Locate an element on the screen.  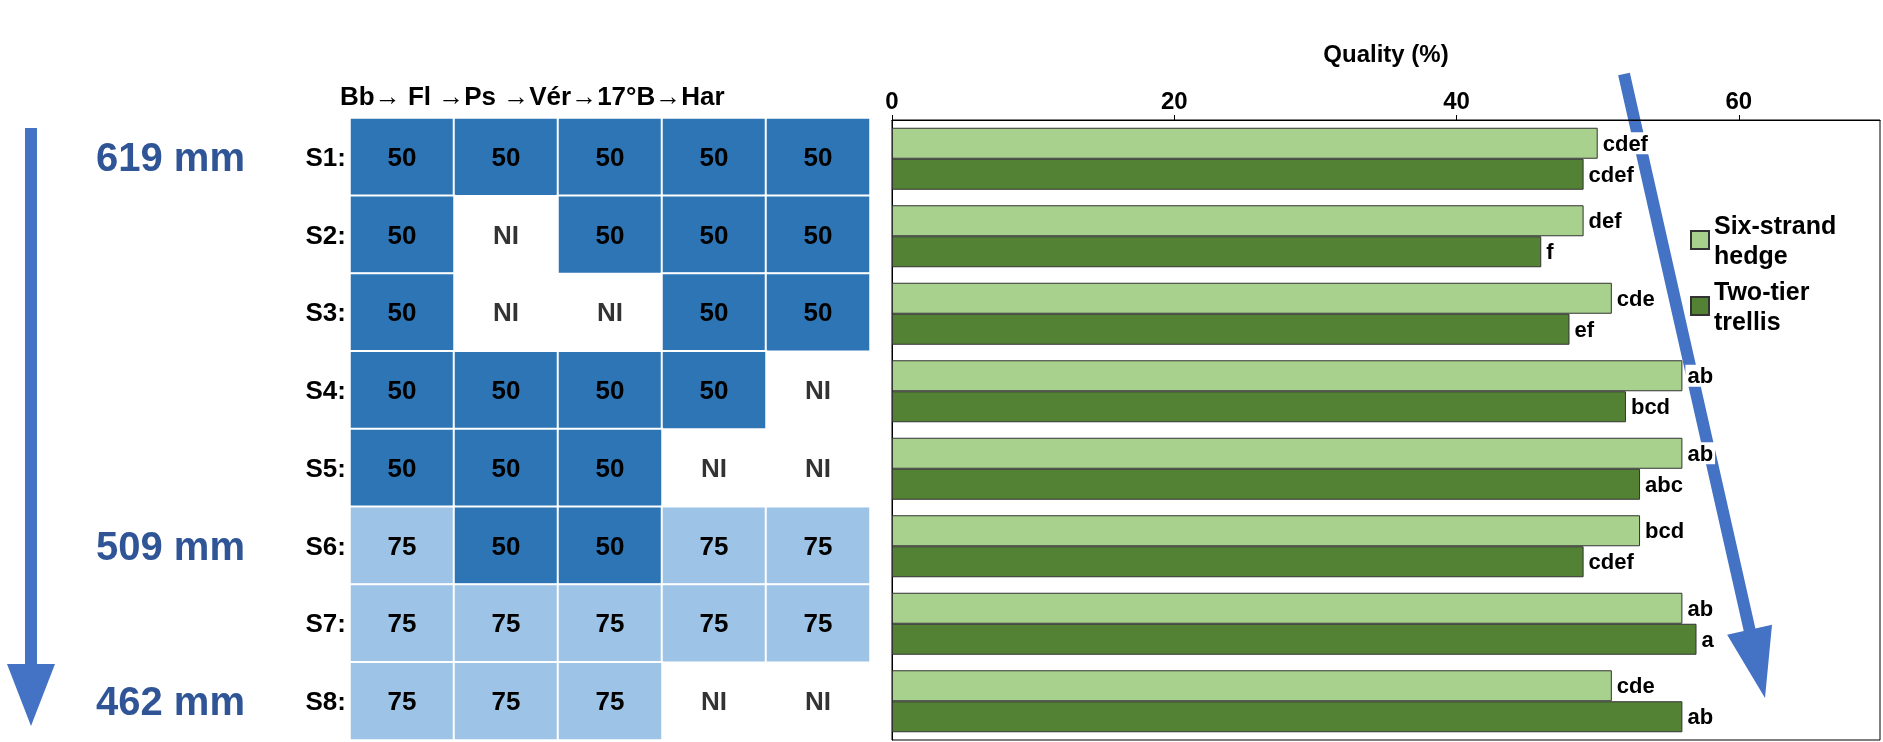
text: 509 mm is located at coordinates (170, 545).